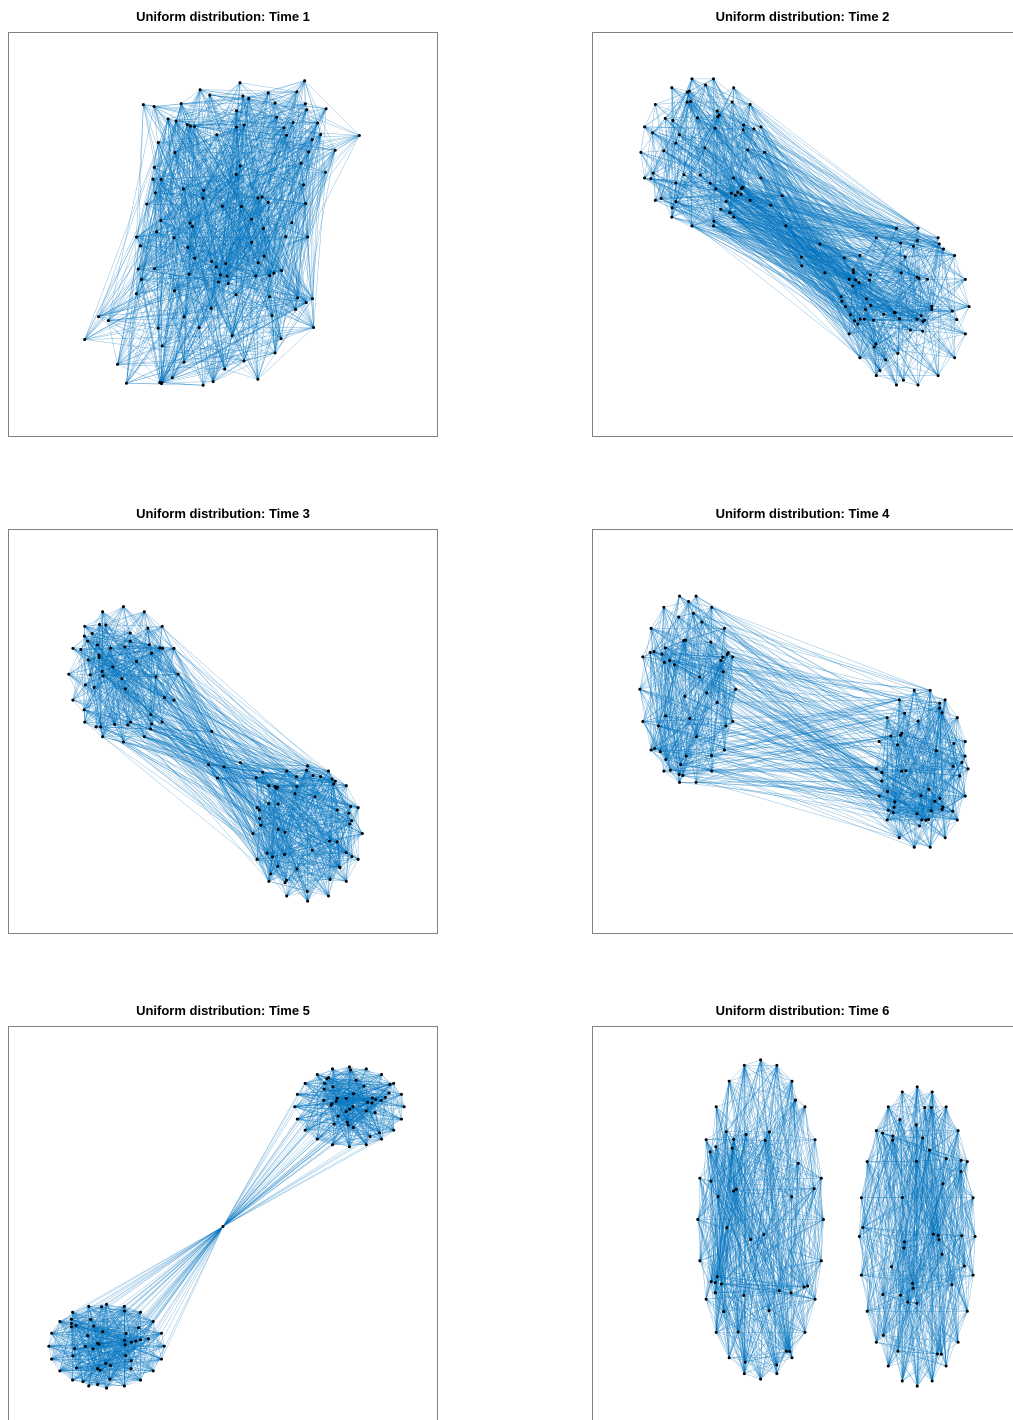 This screenshot has width=1013, height=1420. I want to click on nodes, so click(805, 232).